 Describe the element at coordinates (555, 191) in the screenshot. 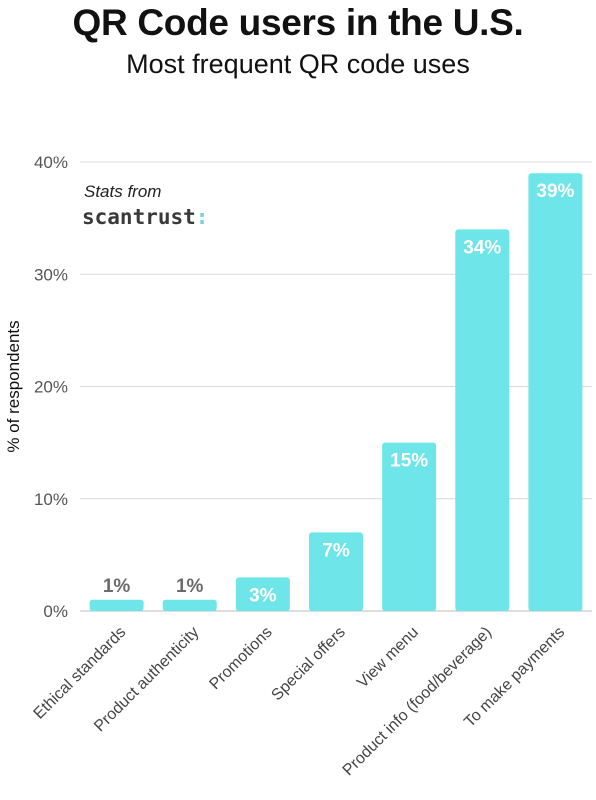

I see `data-label: 39%` at that location.